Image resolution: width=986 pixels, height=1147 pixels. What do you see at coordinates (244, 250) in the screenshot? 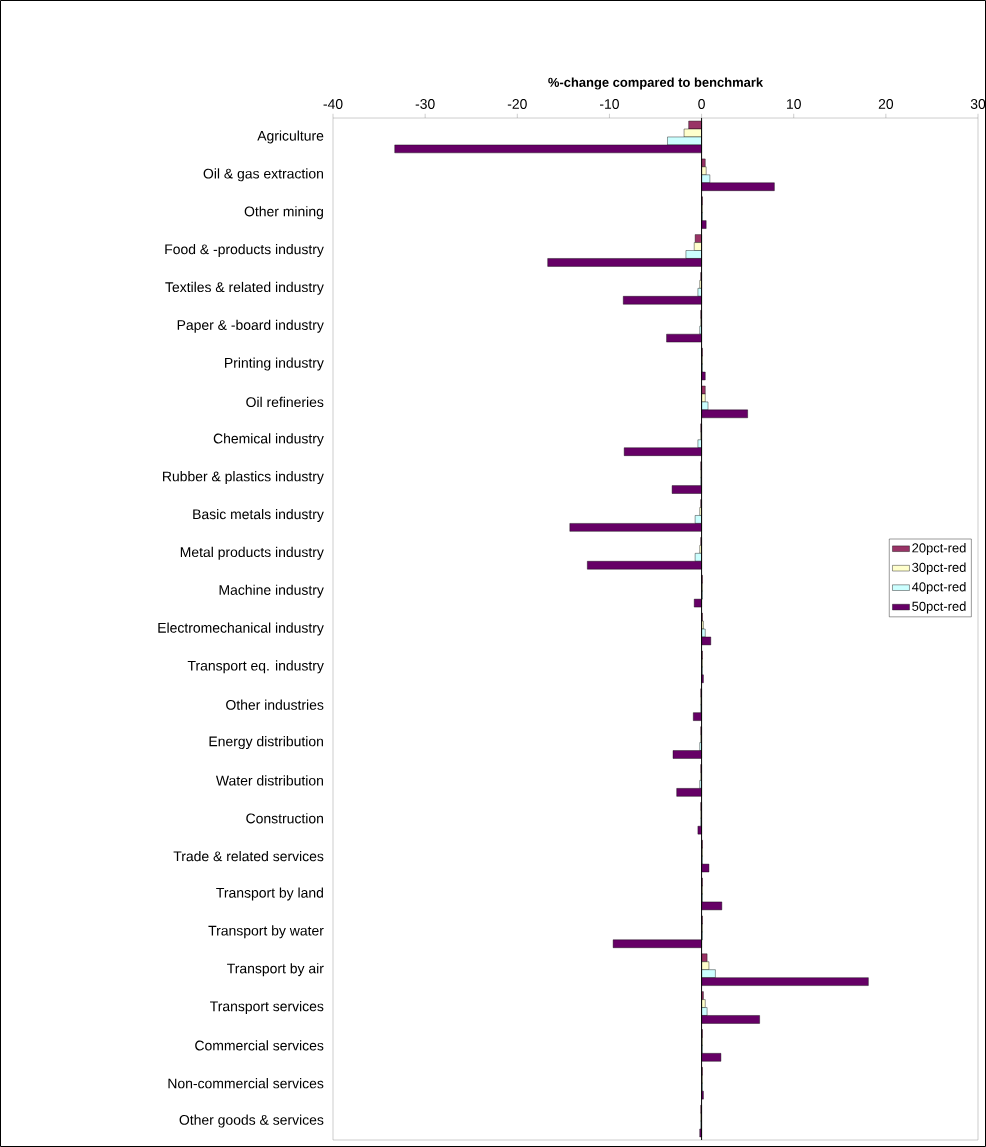
I see `y-tick-label: Food & -products industry` at bounding box center [244, 250].